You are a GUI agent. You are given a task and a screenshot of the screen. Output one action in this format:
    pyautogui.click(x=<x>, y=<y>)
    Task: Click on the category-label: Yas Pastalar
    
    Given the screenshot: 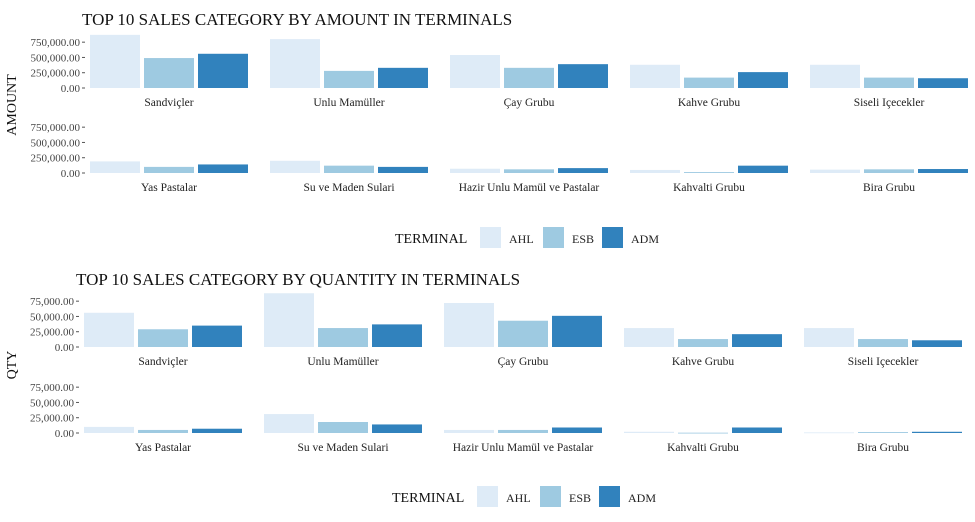 What is the action you would take?
    pyautogui.click(x=163, y=448)
    